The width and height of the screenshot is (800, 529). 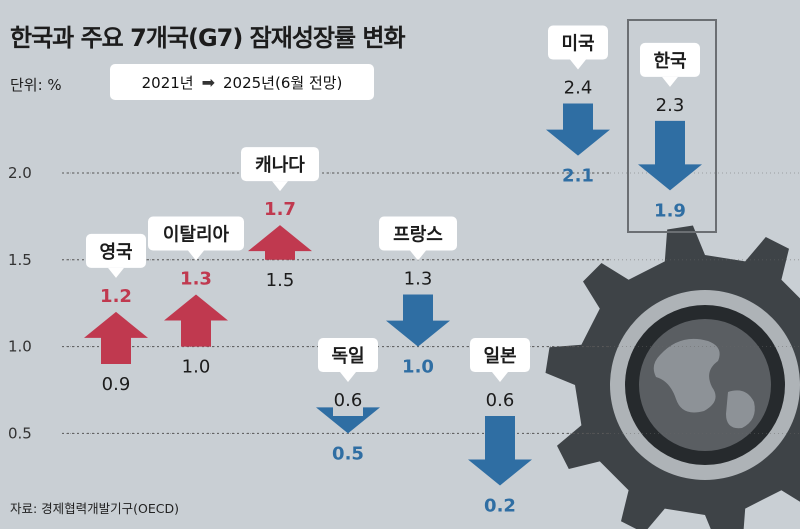 What do you see at coordinates (578, 176) in the screenshot?
I see `value-label-2025: 2.1` at bounding box center [578, 176].